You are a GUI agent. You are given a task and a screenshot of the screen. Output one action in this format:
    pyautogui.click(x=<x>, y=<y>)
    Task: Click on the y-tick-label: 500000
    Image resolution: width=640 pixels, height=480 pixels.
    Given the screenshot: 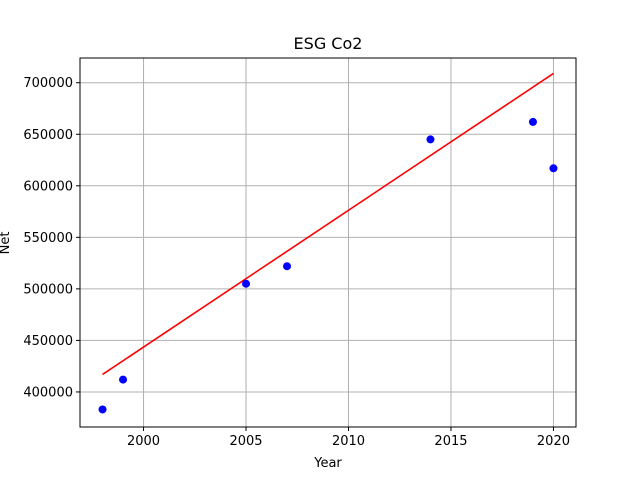 What is the action you would take?
    pyautogui.click(x=48, y=289)
    